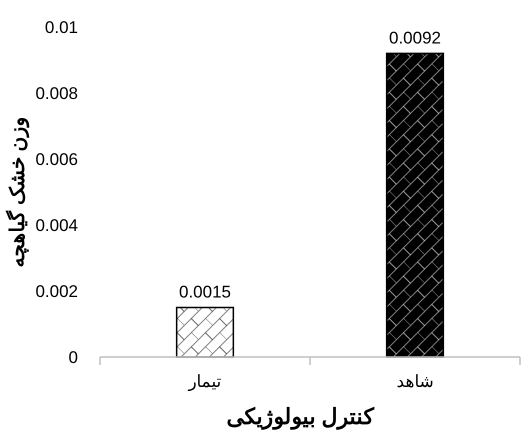 The width and height of the screenshot is (529, 439). I want to click on y-tick-label: 0.008, so click(56, 93).